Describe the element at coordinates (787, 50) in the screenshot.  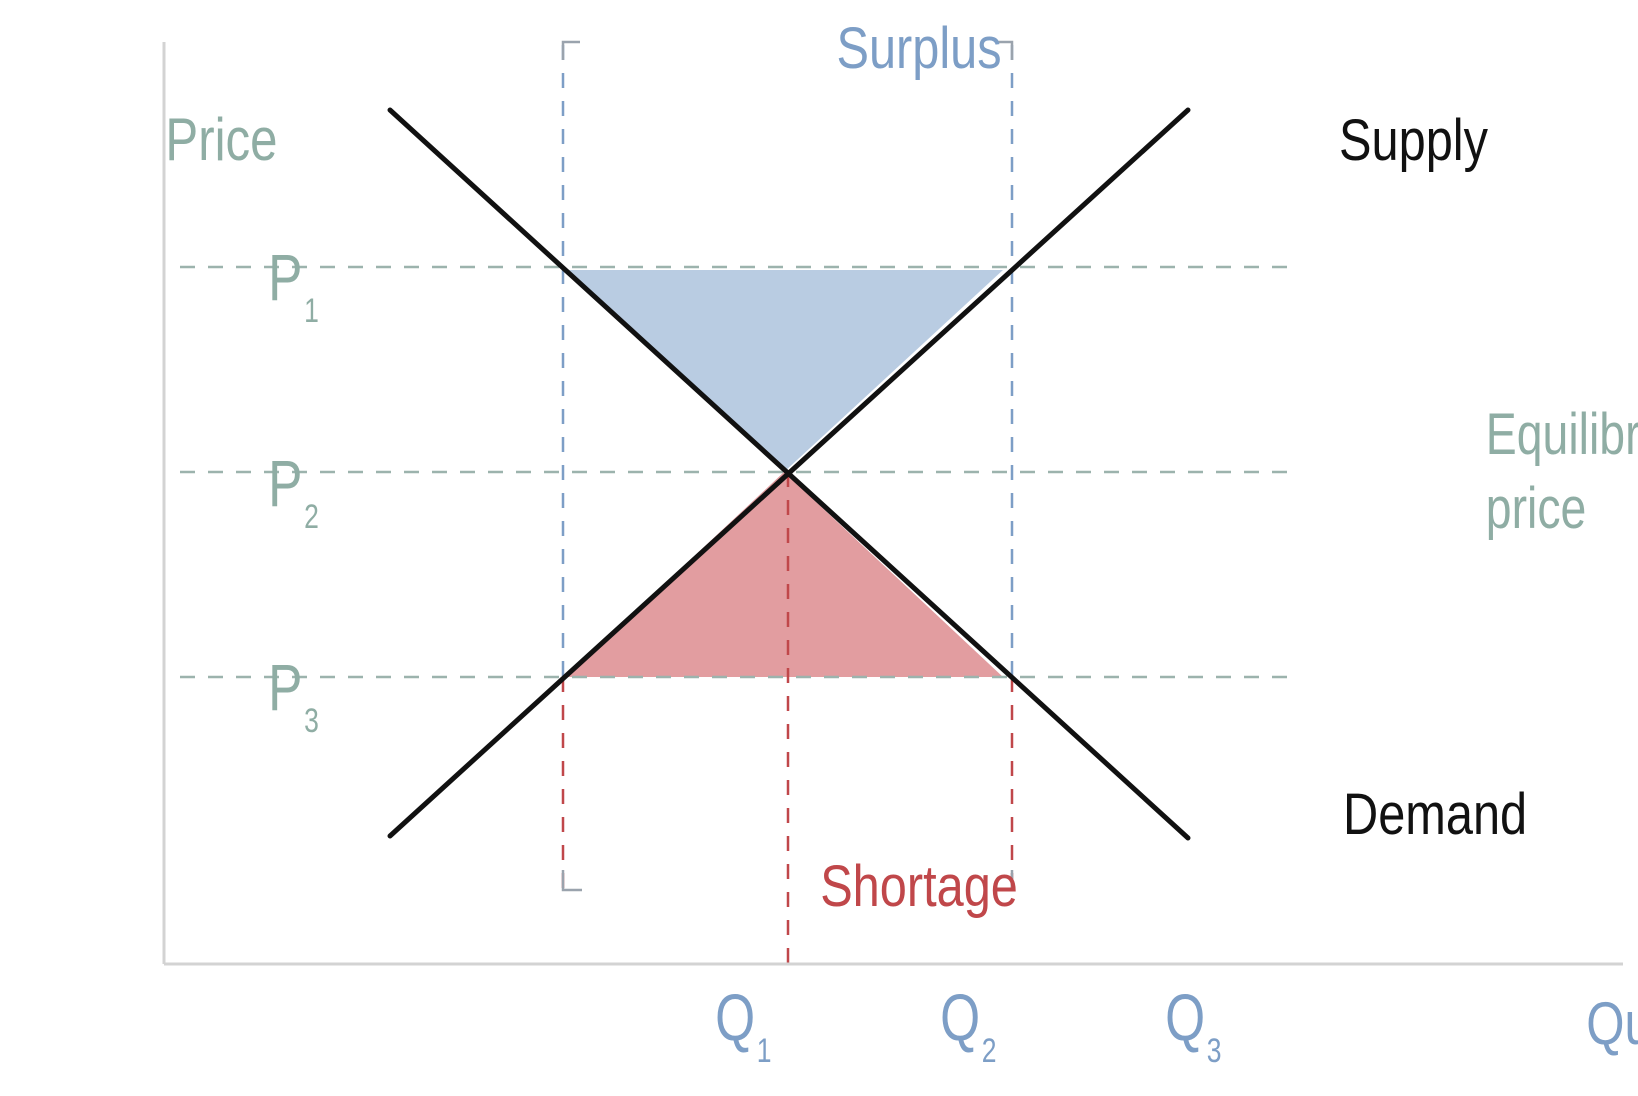
I see `surplus-bracket` at that location.